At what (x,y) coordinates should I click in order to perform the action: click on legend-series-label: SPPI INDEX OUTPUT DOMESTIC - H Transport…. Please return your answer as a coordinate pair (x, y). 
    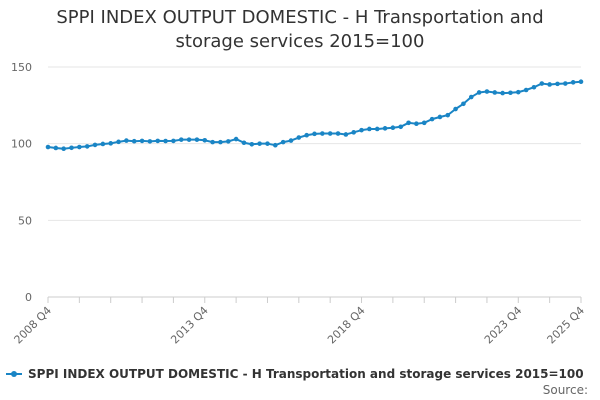
    Looking at the image, I should click on (306, 374).